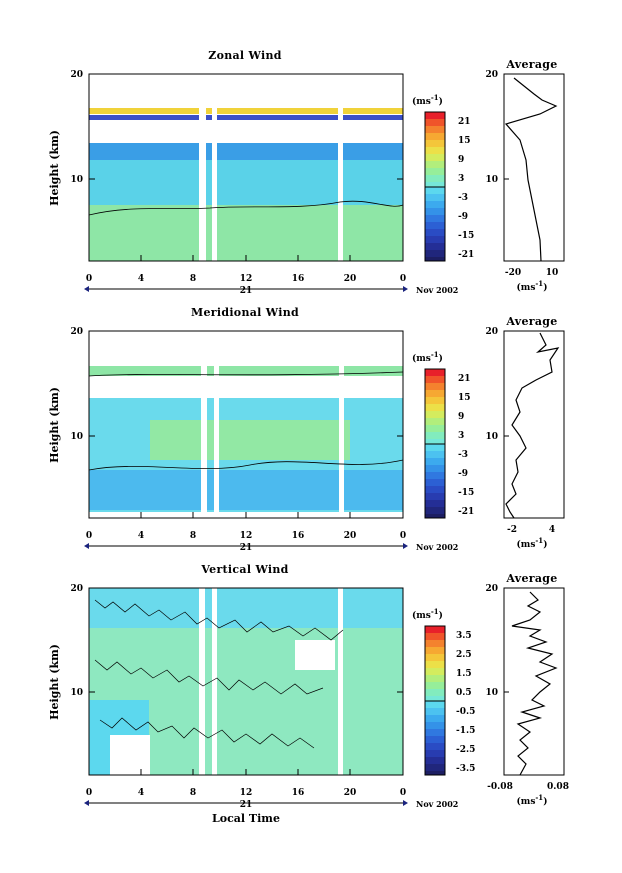 This screenshot has width=622, height=873. I want to click on colorbar-tick: 21, so click(464, 379).